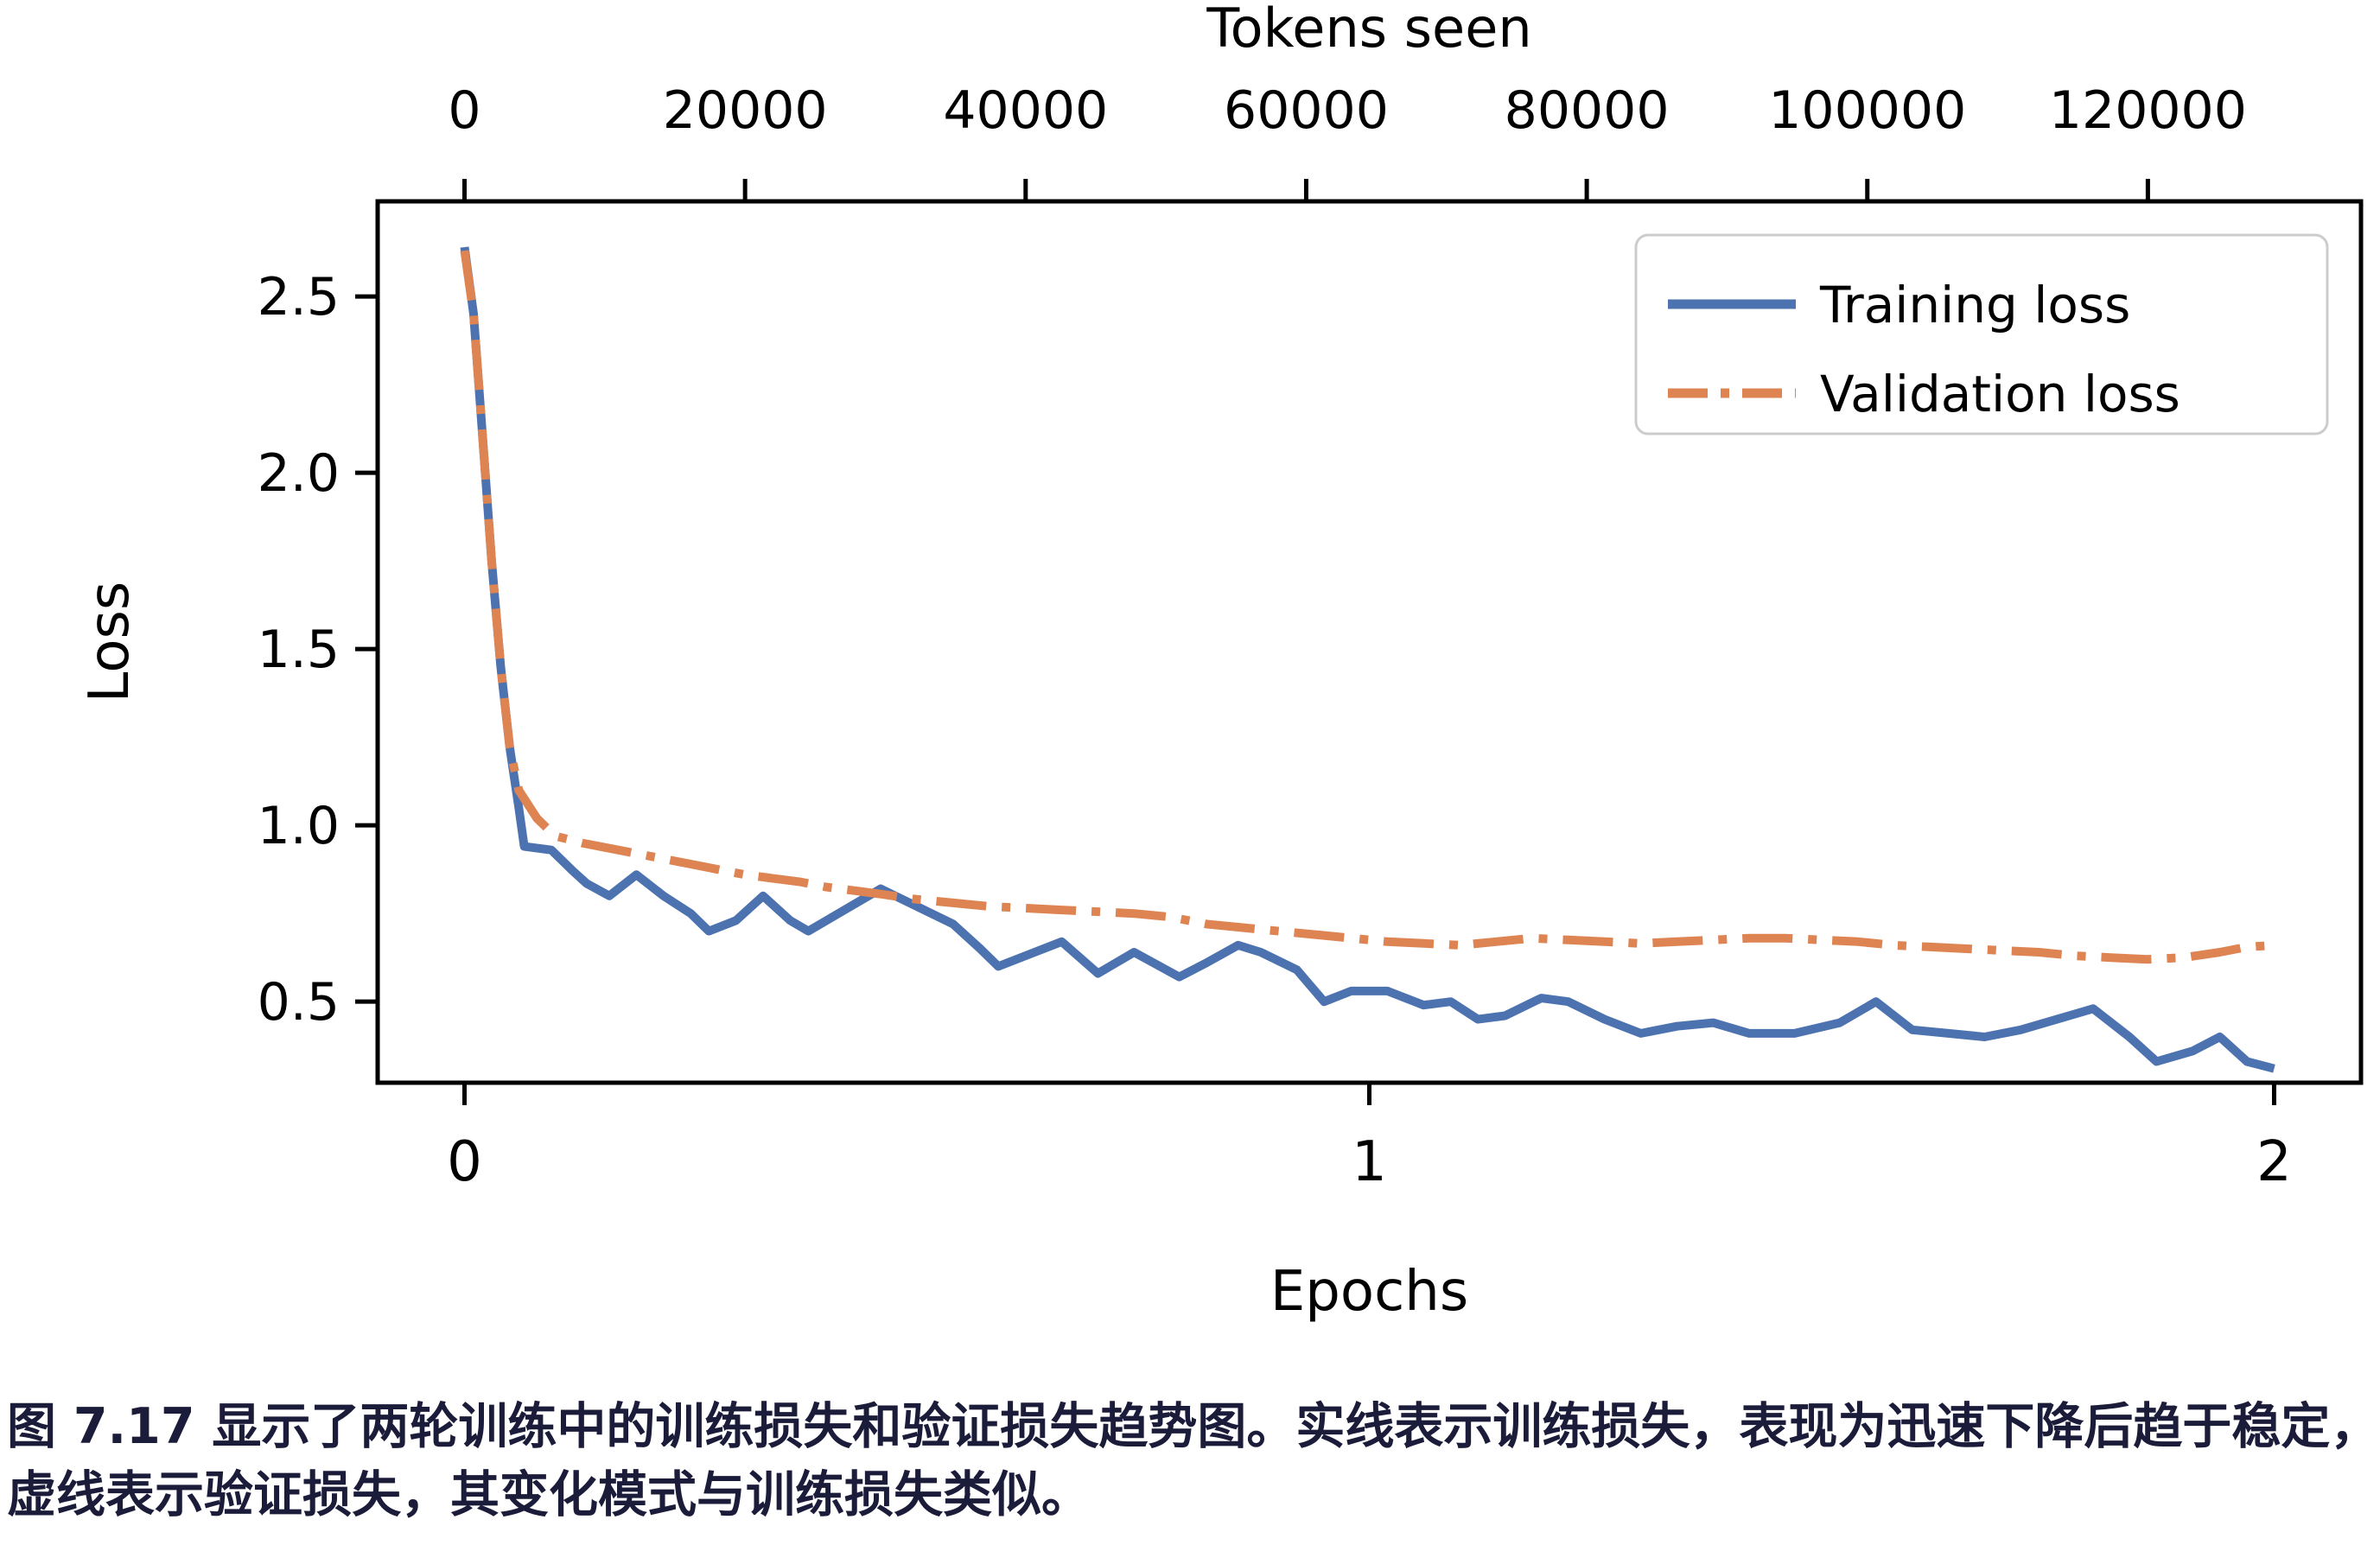 The width and height of the screenshot is (2380, 1545). I want to click on top-axis-tick-label: 100000, so click(1867, 110).